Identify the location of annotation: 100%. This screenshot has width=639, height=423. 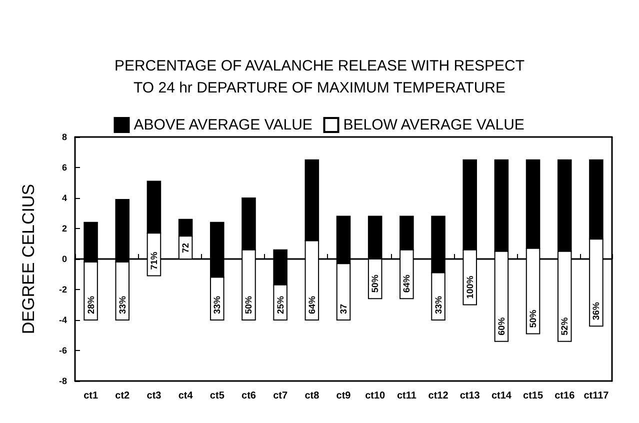
(469, 287).